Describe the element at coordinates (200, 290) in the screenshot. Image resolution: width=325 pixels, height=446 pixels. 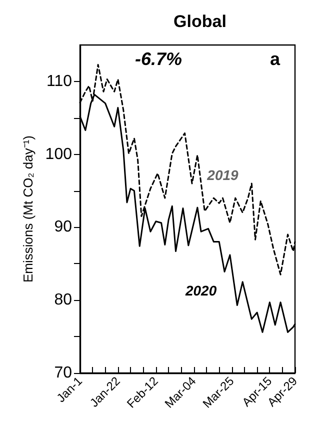
I see `series-label: 2020` at that location.